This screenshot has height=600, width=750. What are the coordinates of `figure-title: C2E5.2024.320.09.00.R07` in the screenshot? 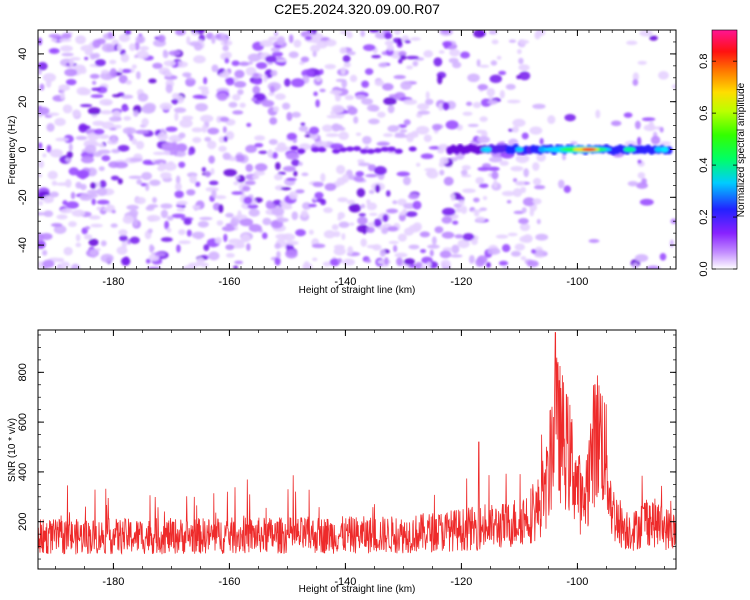 It's located at (357, 9).